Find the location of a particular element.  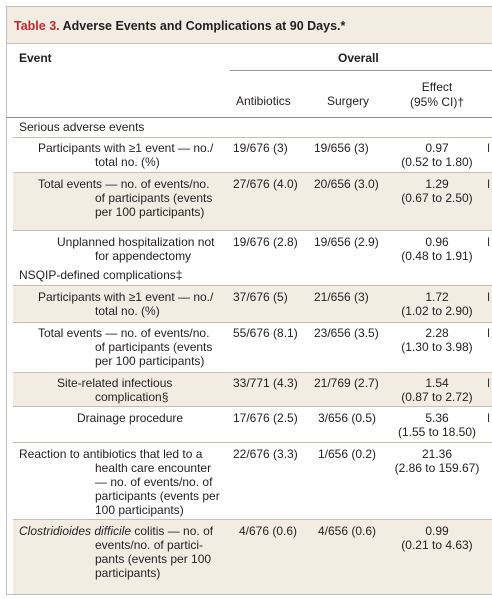

row-label: — no. of events/no. of is located at coordinates (154, 482).